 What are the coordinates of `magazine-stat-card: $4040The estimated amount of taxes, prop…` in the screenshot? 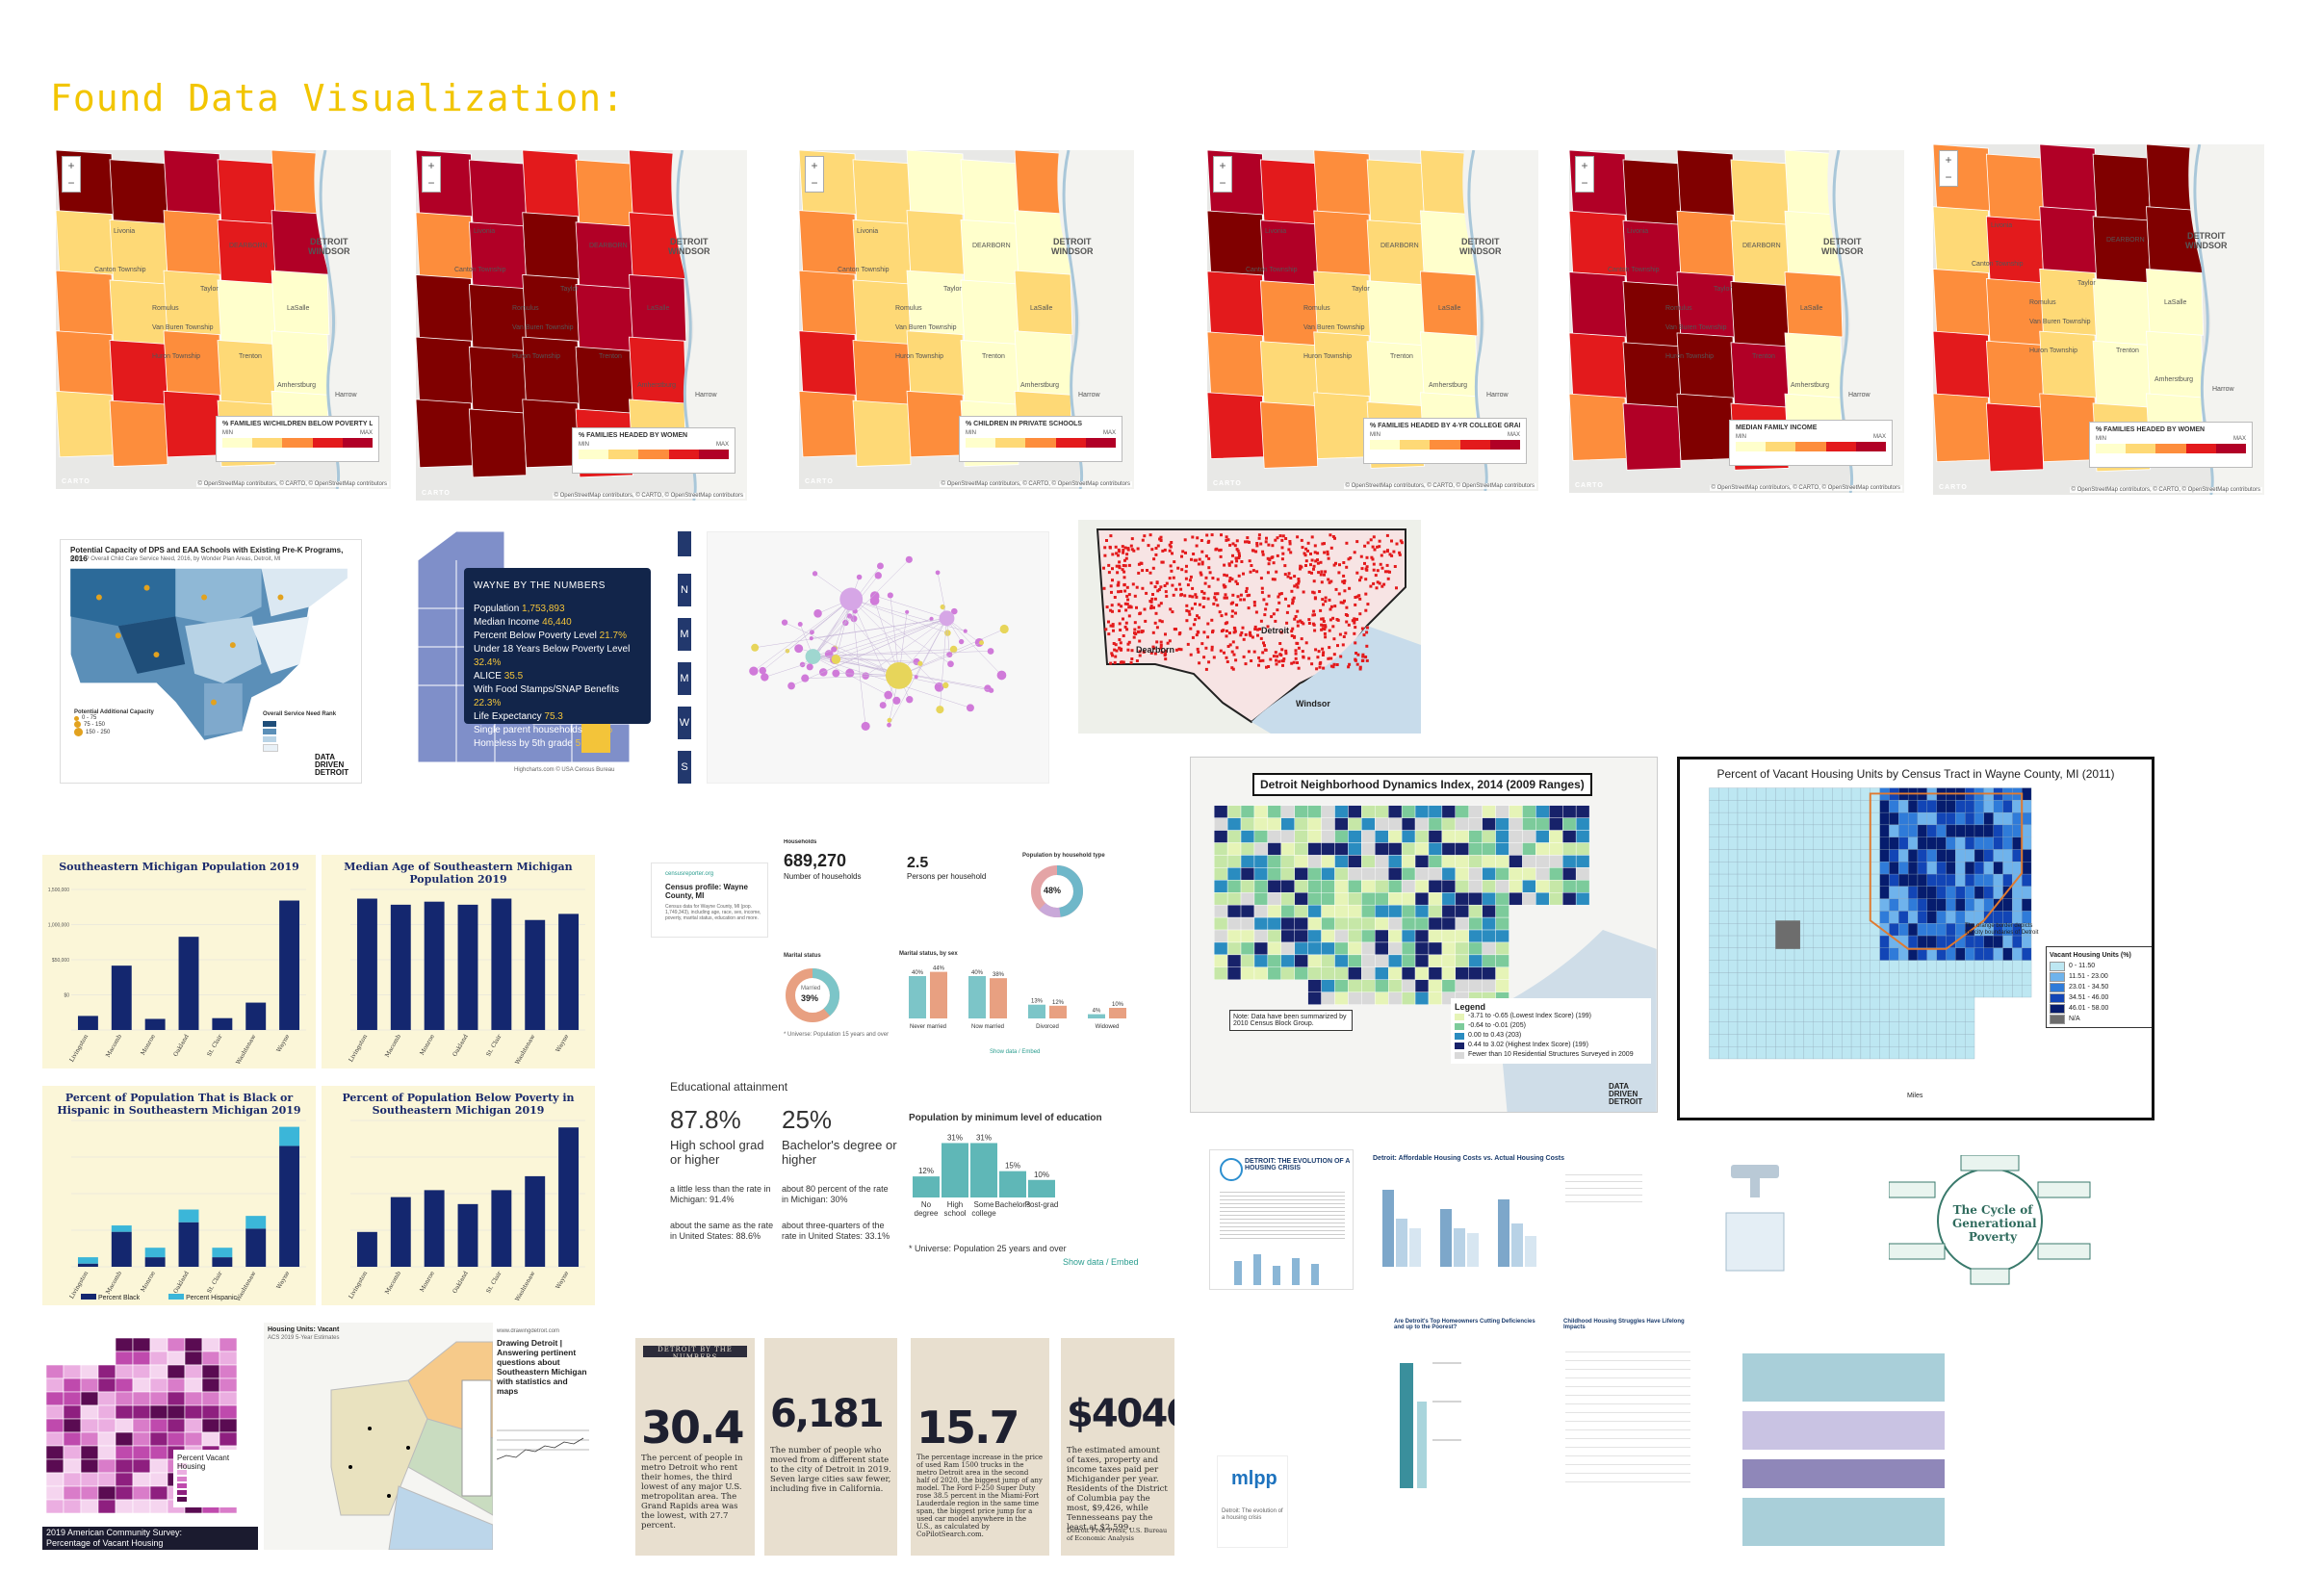 It's located at (1117, 1447).